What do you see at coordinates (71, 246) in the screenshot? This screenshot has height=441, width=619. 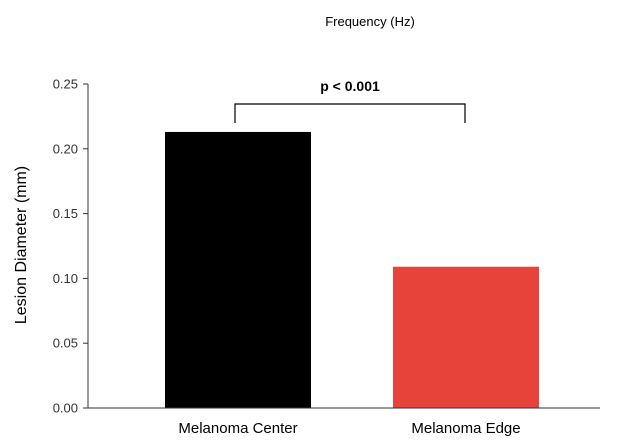 I see `y-axis: 0.00 0.05 0.10 0.15 0.20 0.25` at bounding box center [71, 246].